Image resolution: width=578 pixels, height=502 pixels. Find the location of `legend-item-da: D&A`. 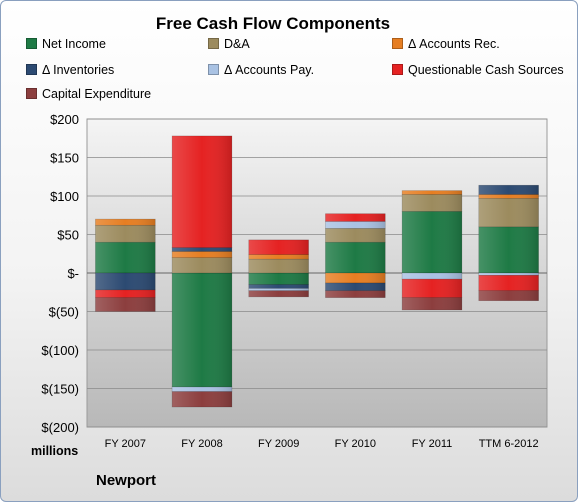

legend-item-da: D&A is located at coordinates (229, 44).